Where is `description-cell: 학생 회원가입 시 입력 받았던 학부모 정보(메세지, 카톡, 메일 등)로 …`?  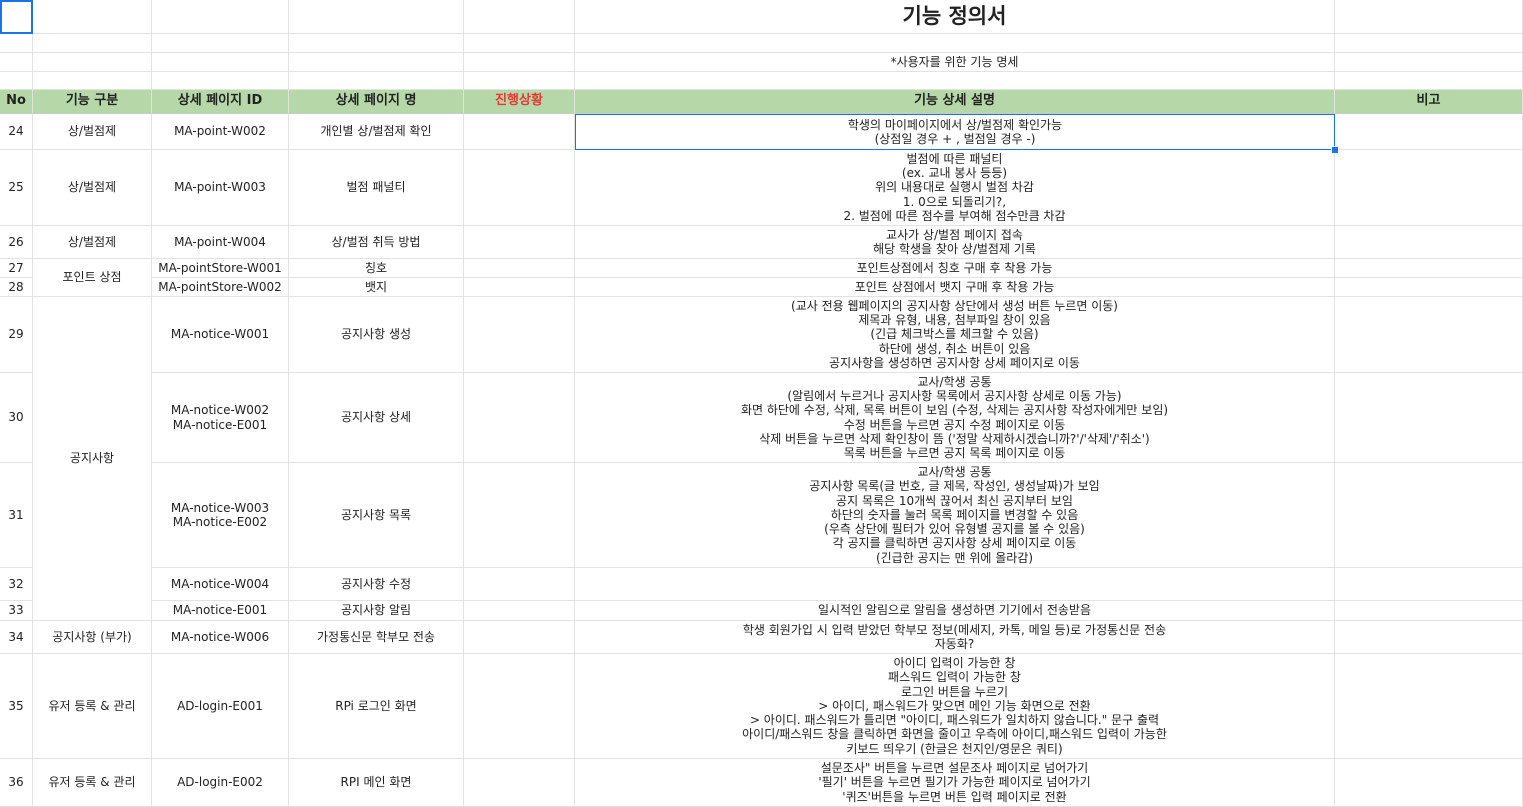
description-cell: 학생 회원가입 시 입력 받았던 학부모 정보(메세지, 카톡, 메일 등)로 … is located at coordinates (955, 637).